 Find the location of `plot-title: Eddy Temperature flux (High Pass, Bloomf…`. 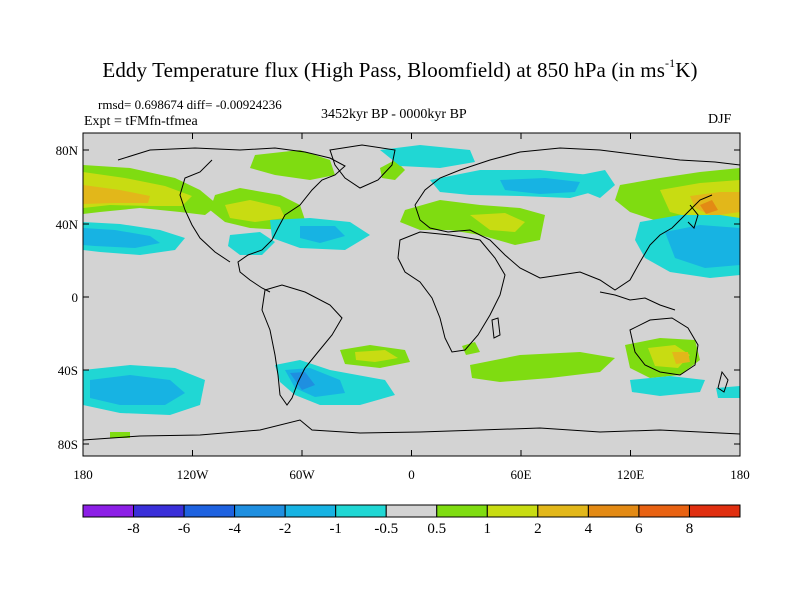

plot-title: Eddy Temperature flux (High Pass, Bloomf… is located at coordinates (400, 69).